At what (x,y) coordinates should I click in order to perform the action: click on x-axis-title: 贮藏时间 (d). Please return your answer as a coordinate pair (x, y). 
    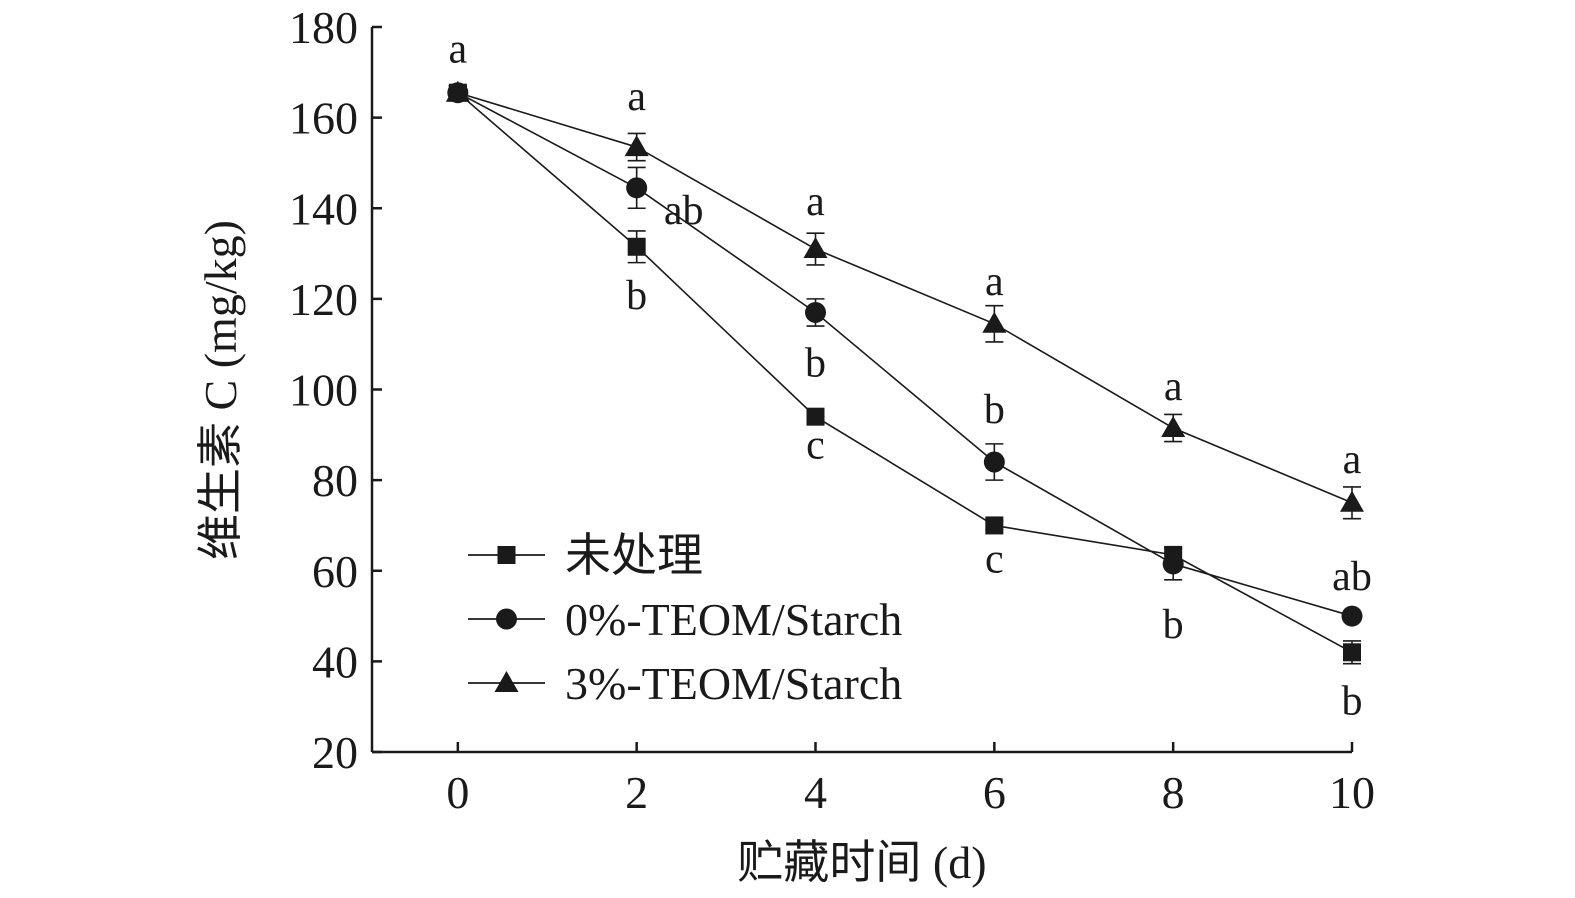
    Looking at the image, I should click on (861, 862).